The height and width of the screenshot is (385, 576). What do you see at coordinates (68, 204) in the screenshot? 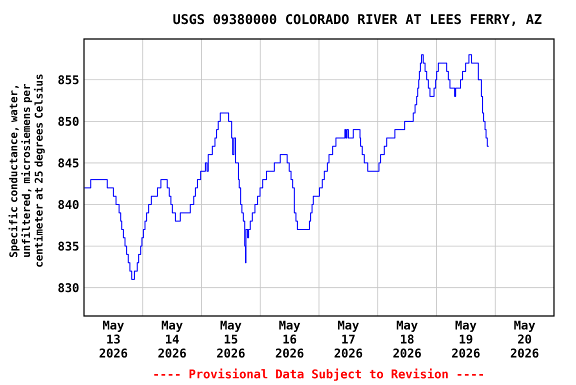
I see `y-tick-label: 840` at bounding box center [68, 204].